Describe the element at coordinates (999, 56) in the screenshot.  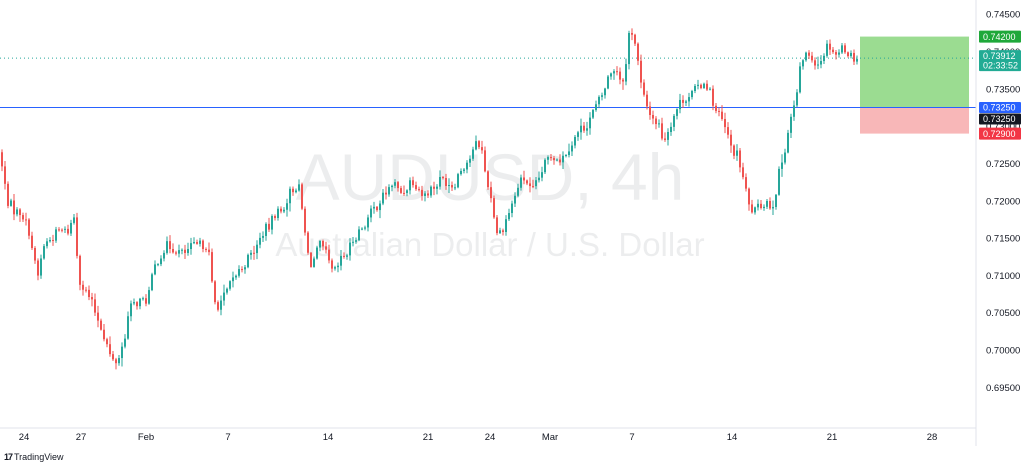
I see `current-price-value: 0.73912` at that location.